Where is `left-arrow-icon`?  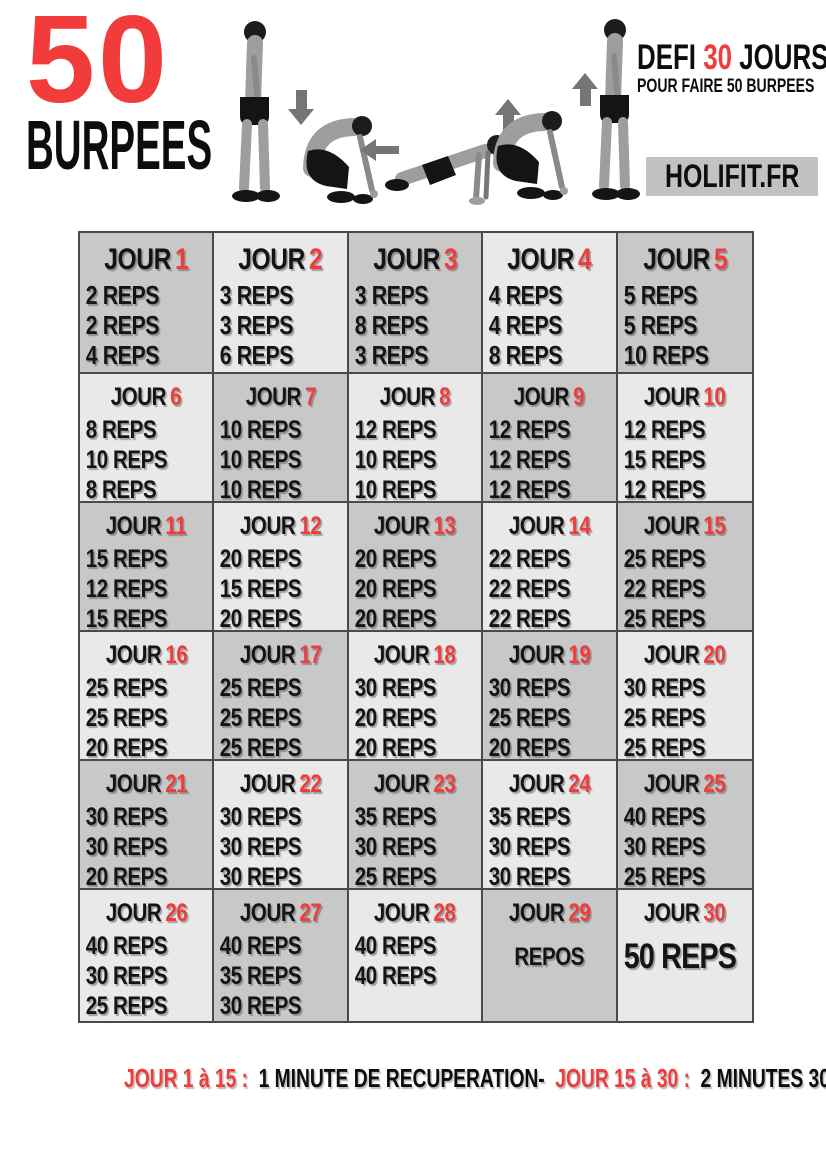 left-arrow-icon is located at coordinates (379, 150).